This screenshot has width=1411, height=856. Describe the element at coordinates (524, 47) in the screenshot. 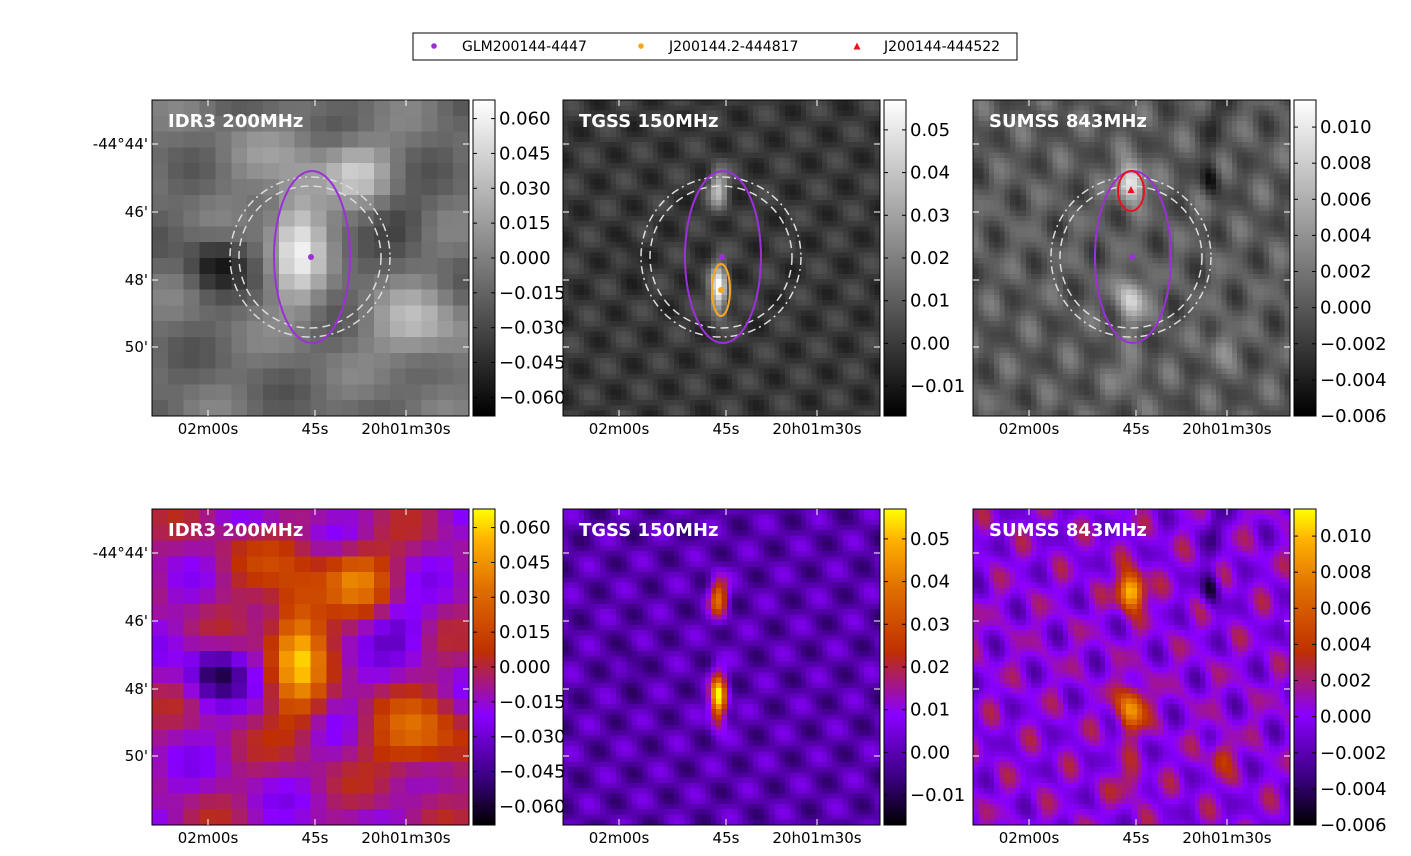

I see `legend-label-glm: GLM200144-4447` at that location.